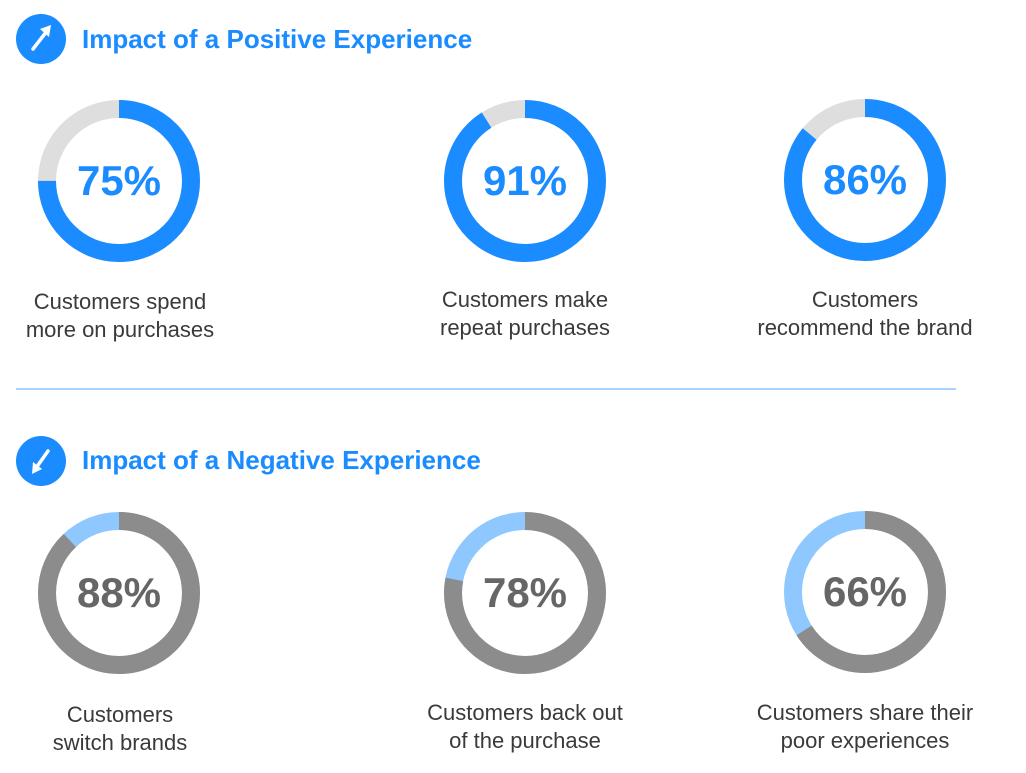 The height and width of the screenshot is (773, 1026). I want to click on donut-percentage: 75%, so click(119, 180).